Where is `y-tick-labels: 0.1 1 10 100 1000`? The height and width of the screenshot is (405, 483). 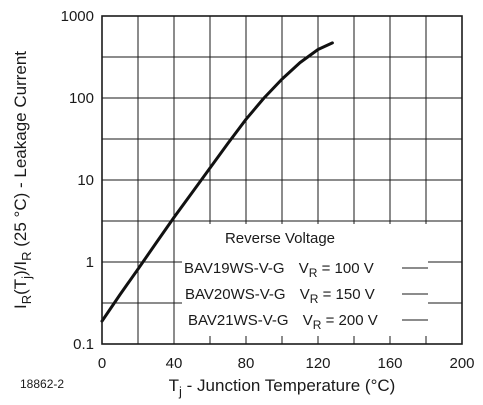 y-tick-labels: 0.1 1 10 100 1000 is located at coordinates (77, 180).